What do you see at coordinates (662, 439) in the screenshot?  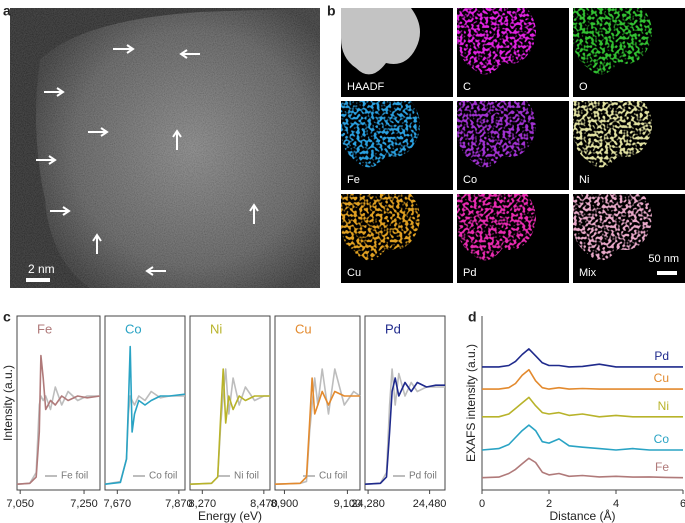 I see `series-label: Co` at bounding box center [662, 439].